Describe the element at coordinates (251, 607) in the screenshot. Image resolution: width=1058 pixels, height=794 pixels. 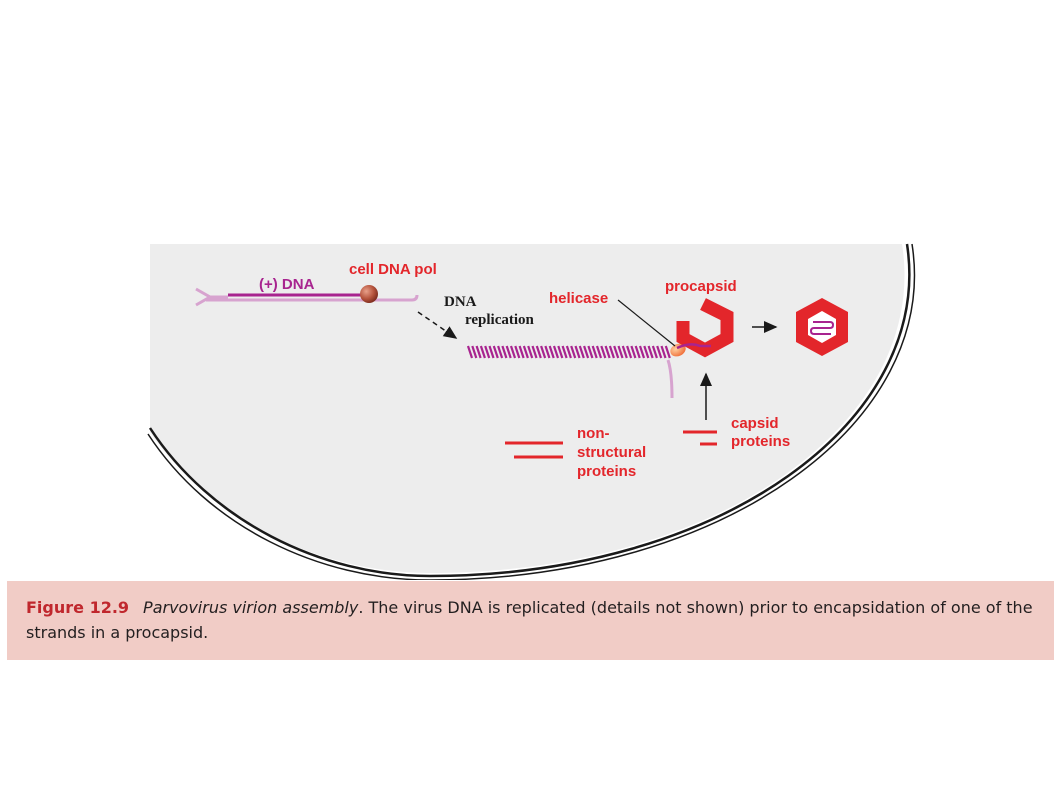
I see `figure-title: Parvovirus virion assembly` at that location.